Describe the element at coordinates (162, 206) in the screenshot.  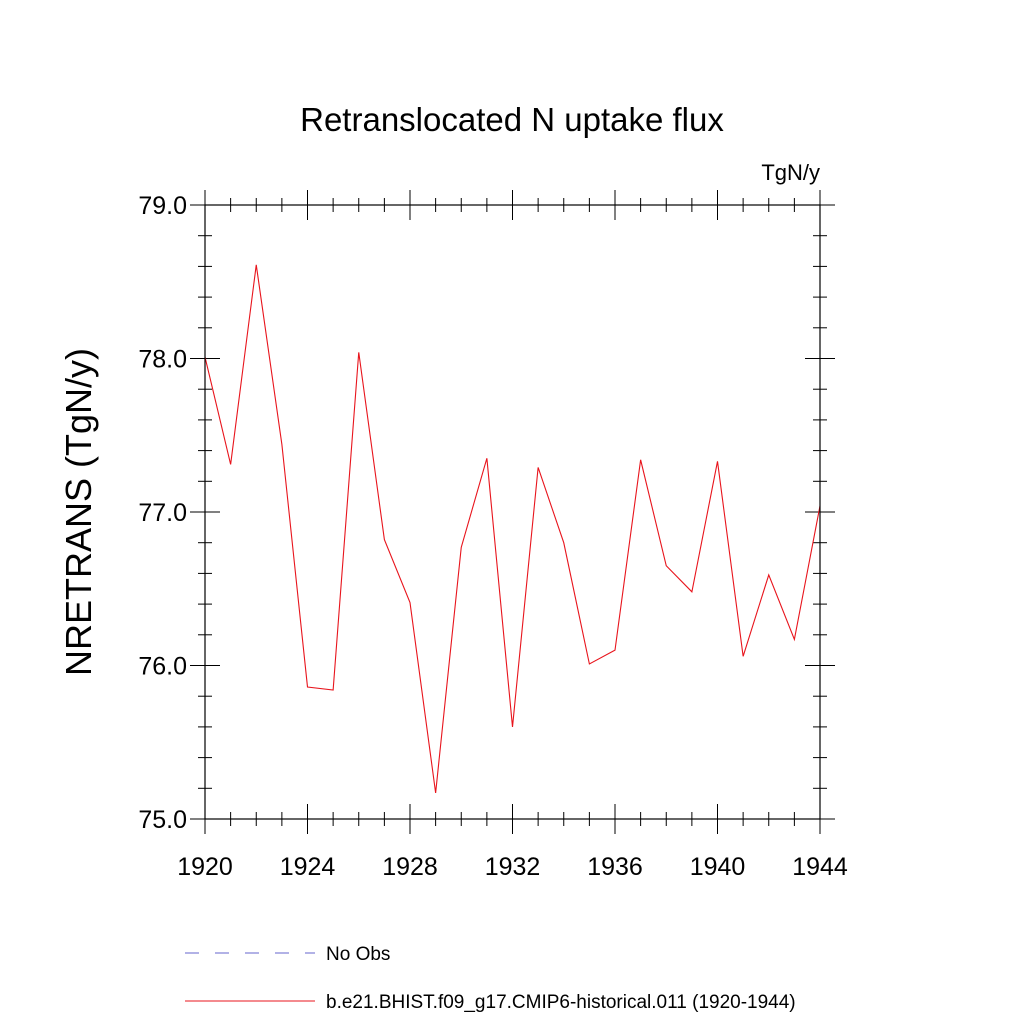
I see `y-tick-label: 79.0` at that location.